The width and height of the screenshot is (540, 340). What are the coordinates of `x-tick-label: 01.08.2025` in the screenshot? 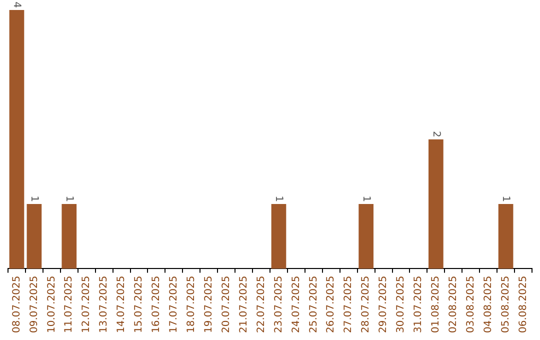 It's located at (436, 305).